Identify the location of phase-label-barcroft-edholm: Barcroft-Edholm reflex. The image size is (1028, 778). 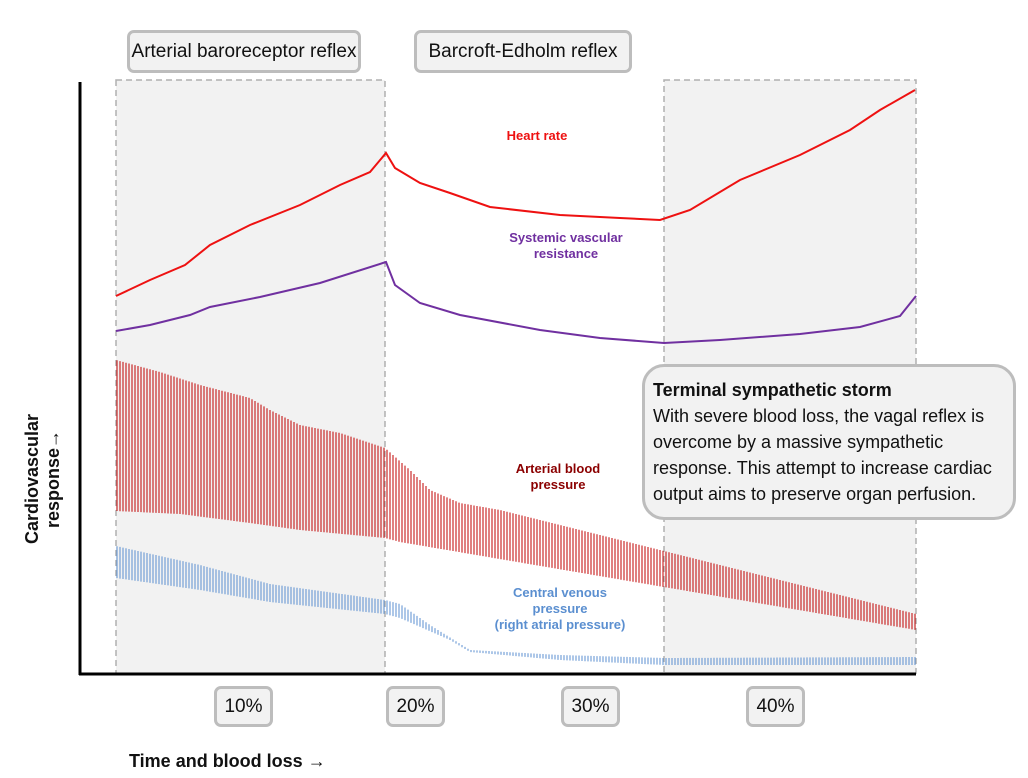
(523, 51).